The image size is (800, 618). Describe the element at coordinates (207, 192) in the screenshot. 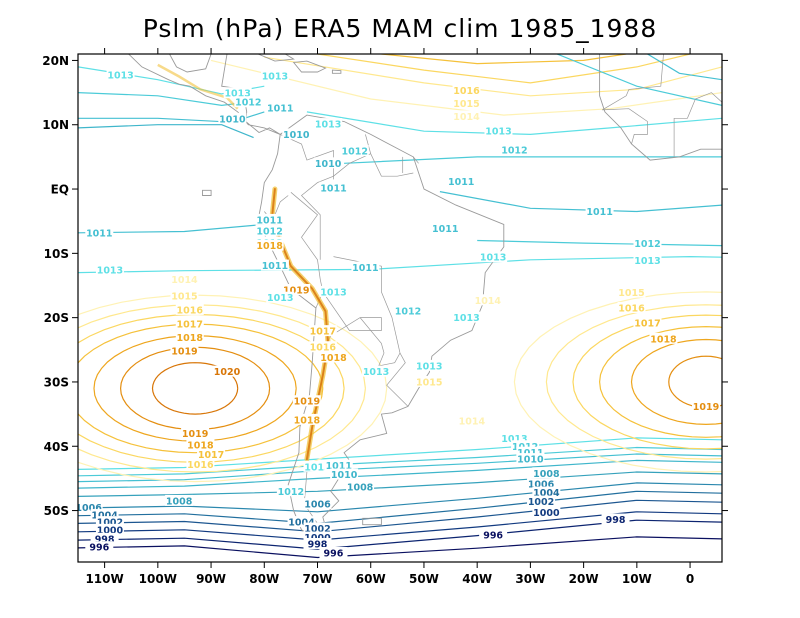

I see `galapagos-islands` at that location.